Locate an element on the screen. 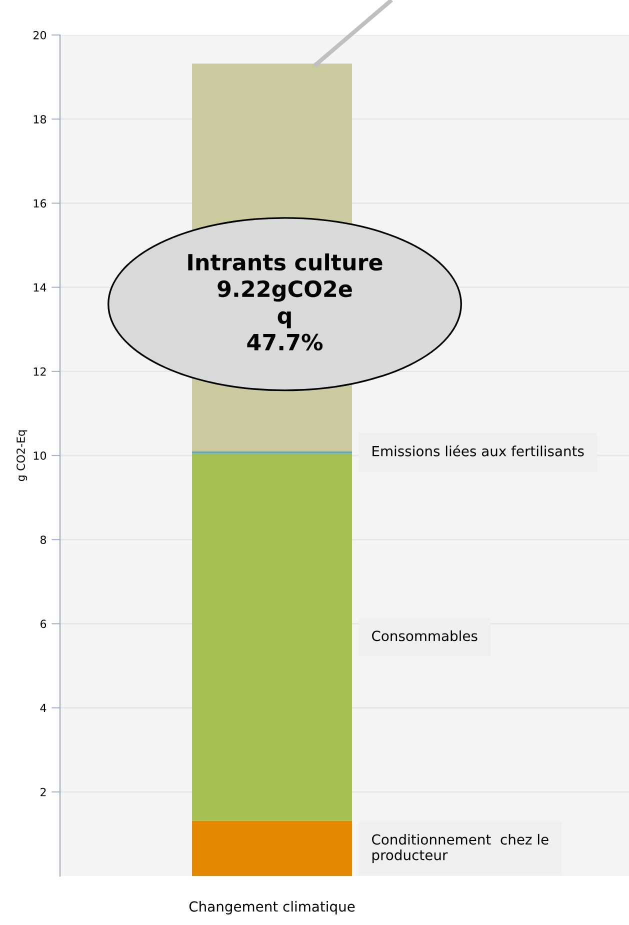 The image size is (629, 925). y-tick-label: 8 is located at coordinates (43, 540).